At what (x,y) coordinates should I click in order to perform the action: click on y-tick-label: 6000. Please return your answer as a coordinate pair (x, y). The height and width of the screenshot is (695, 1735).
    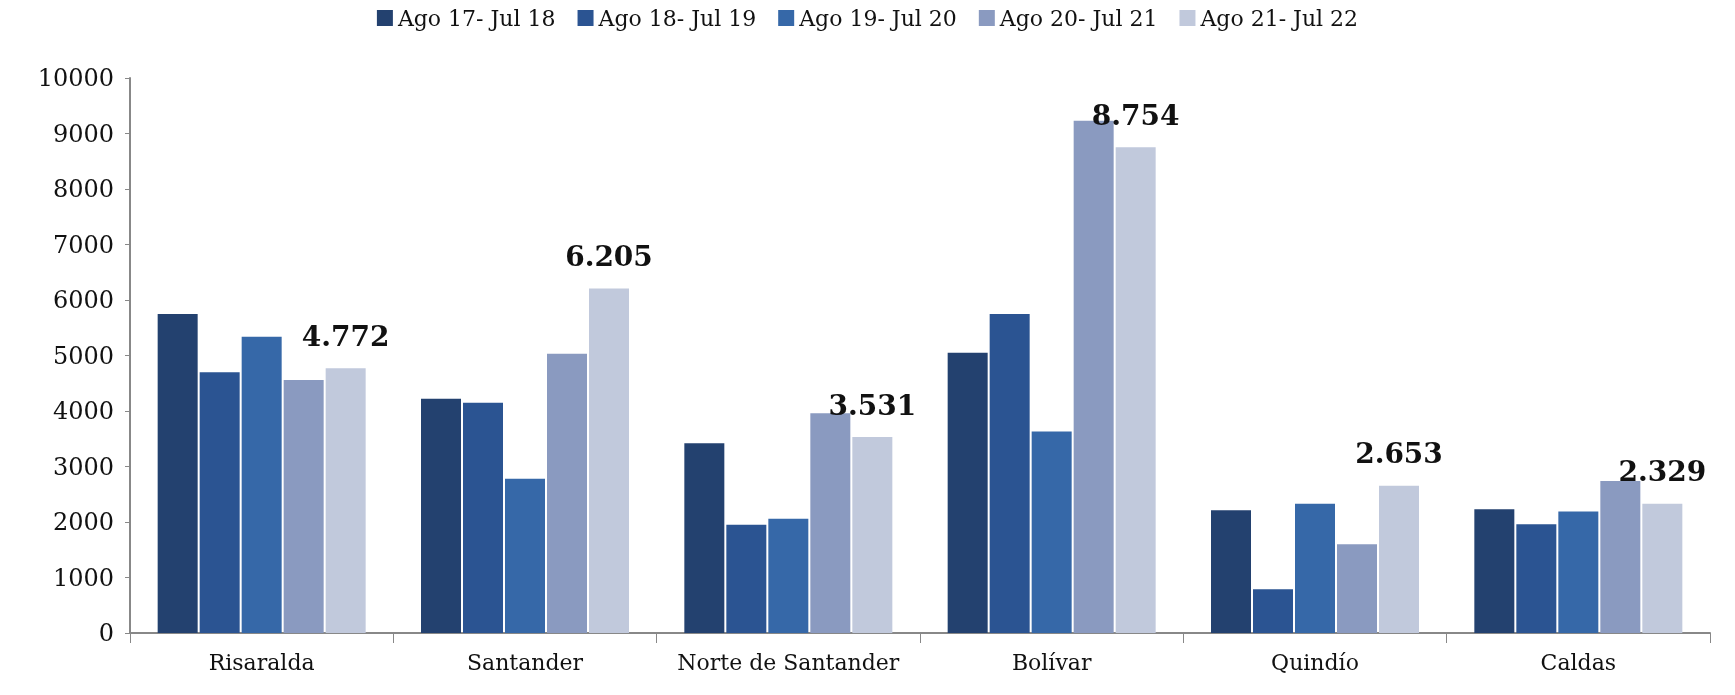
    Looking at the image, I should click on (83, 300).